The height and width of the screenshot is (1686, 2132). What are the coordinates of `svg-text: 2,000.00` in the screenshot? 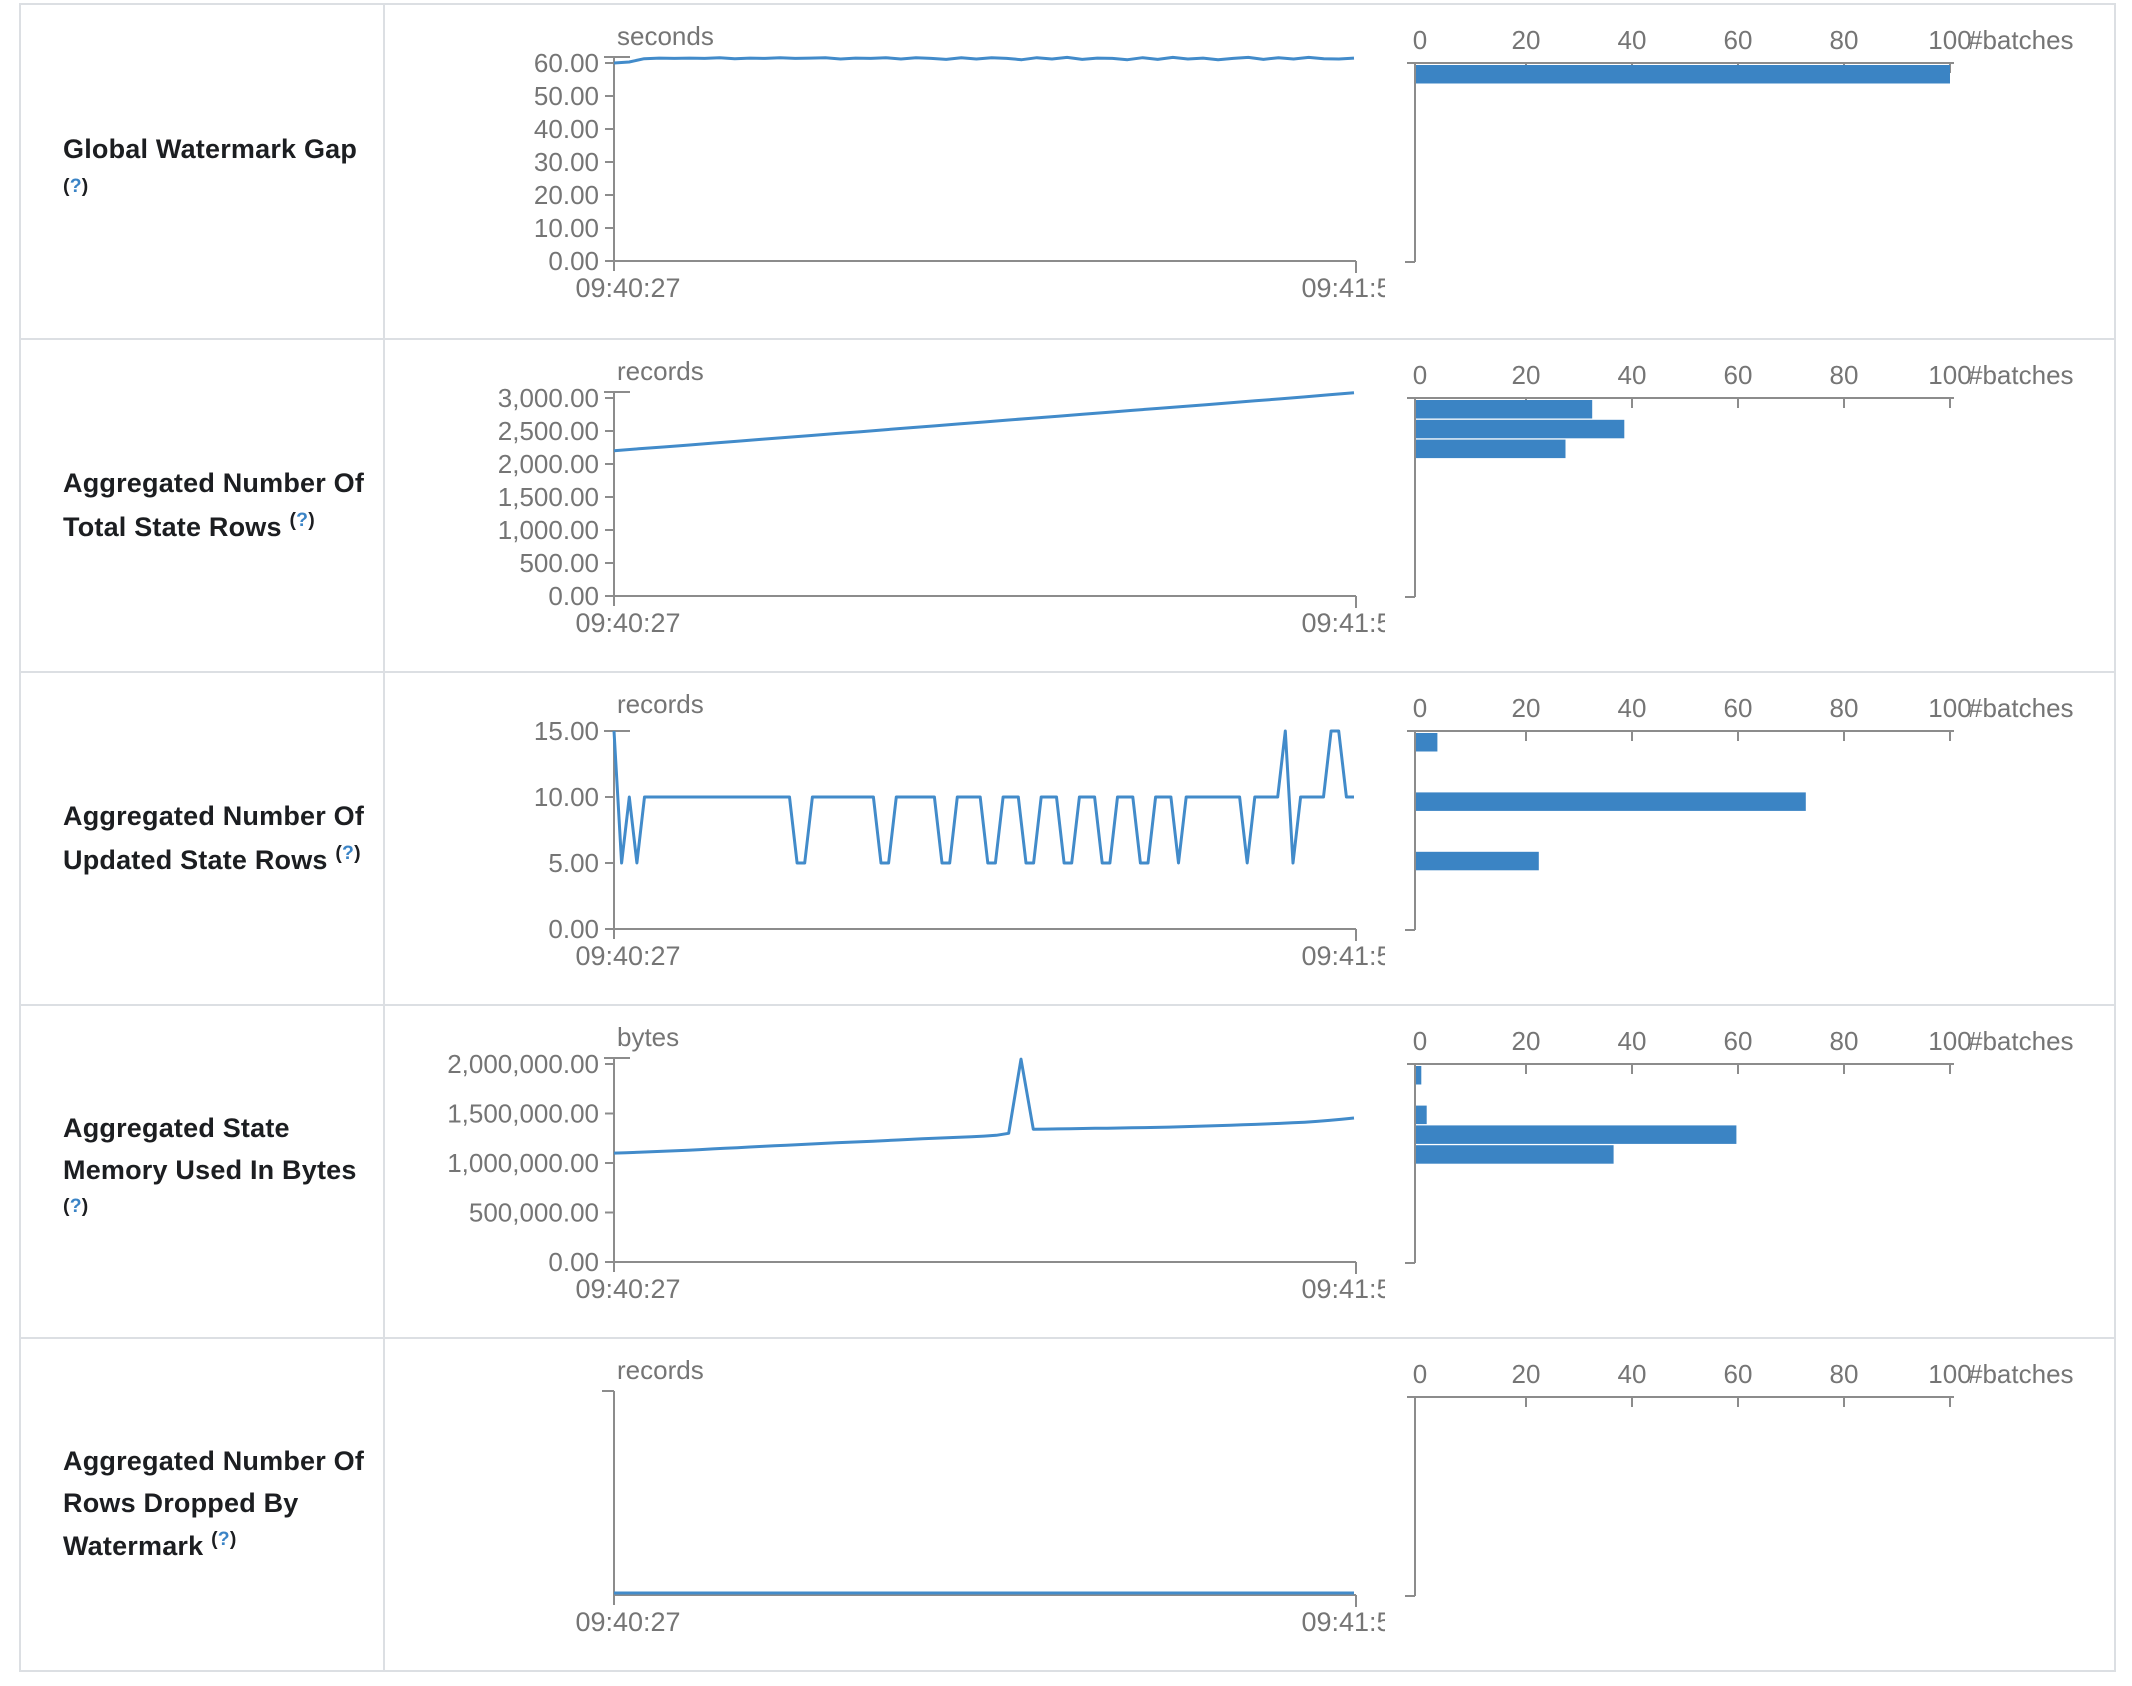 It's located at (548, 464).